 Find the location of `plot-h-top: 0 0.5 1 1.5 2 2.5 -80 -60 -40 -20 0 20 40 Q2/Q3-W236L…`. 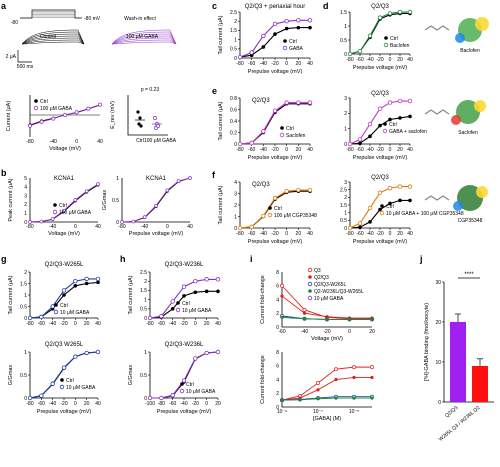

plot-h-top: 0 0.5 1 1.5 2 2.5 -80 -60 -40 -20 0 20 40 Q2/Q3-W236L… is located at coordinates (174, 294).